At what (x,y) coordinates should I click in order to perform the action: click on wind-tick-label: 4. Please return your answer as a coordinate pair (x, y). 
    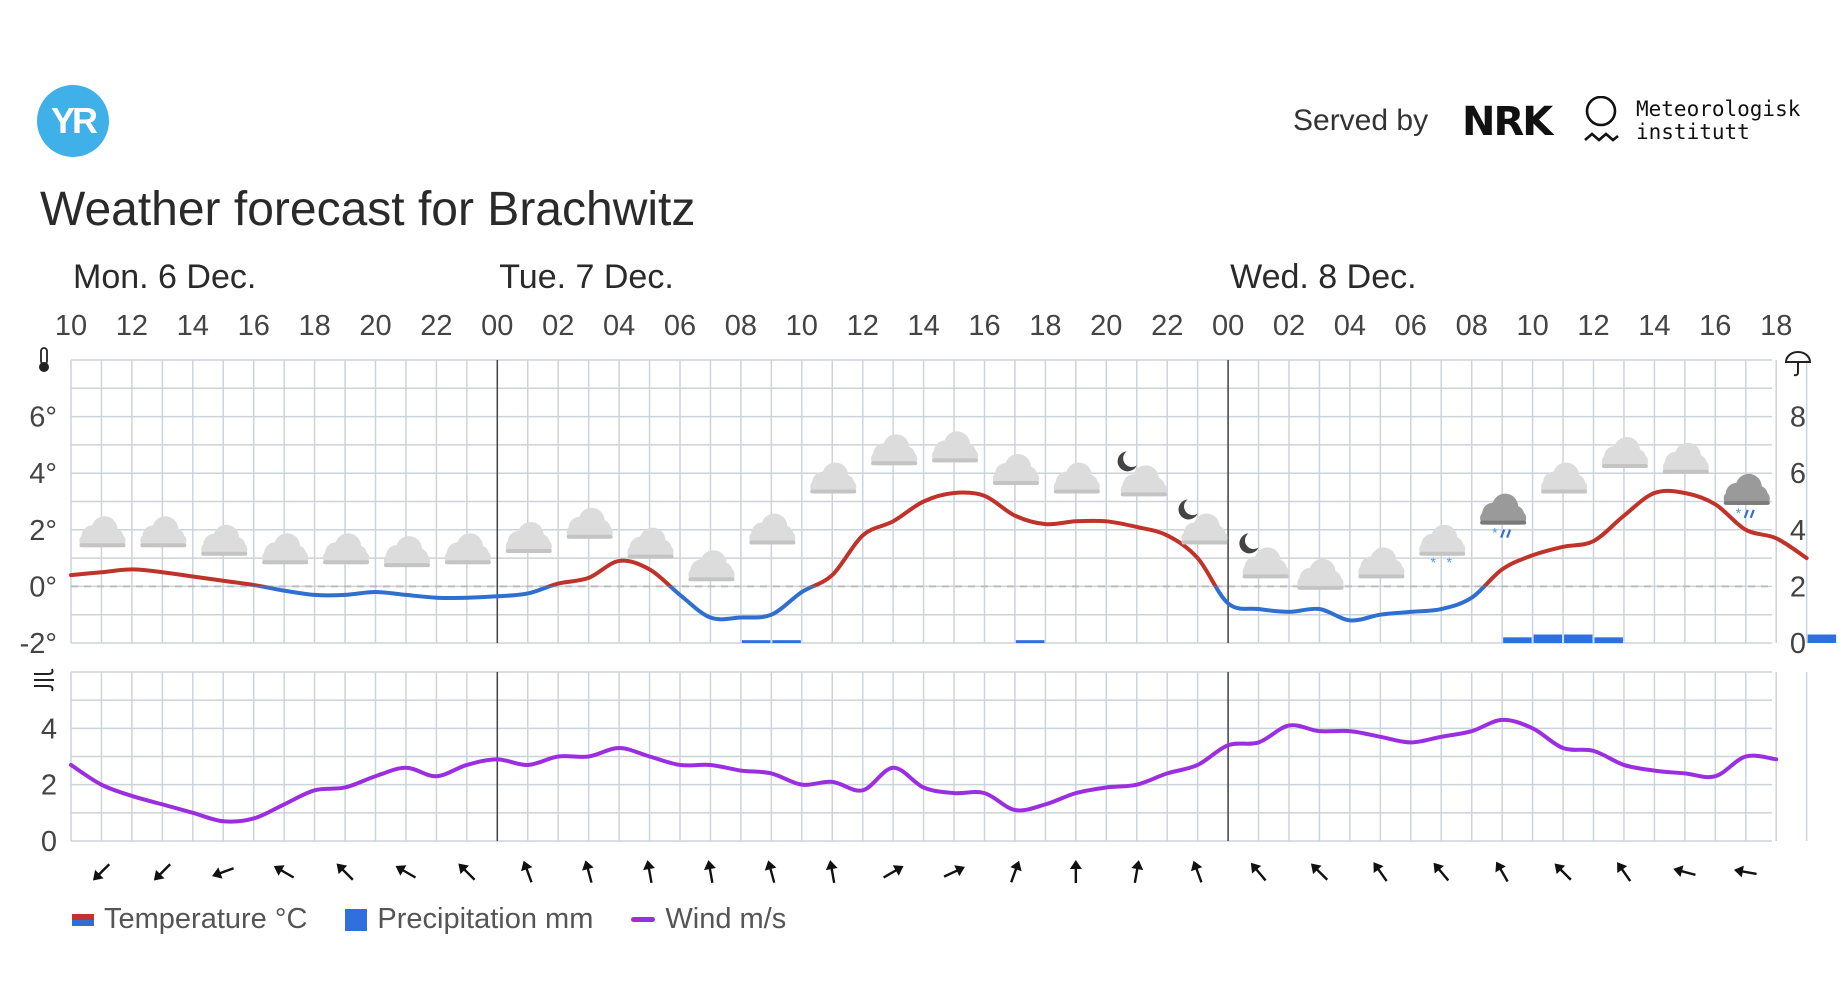
    Looking at the image, I should click on (49, 729).